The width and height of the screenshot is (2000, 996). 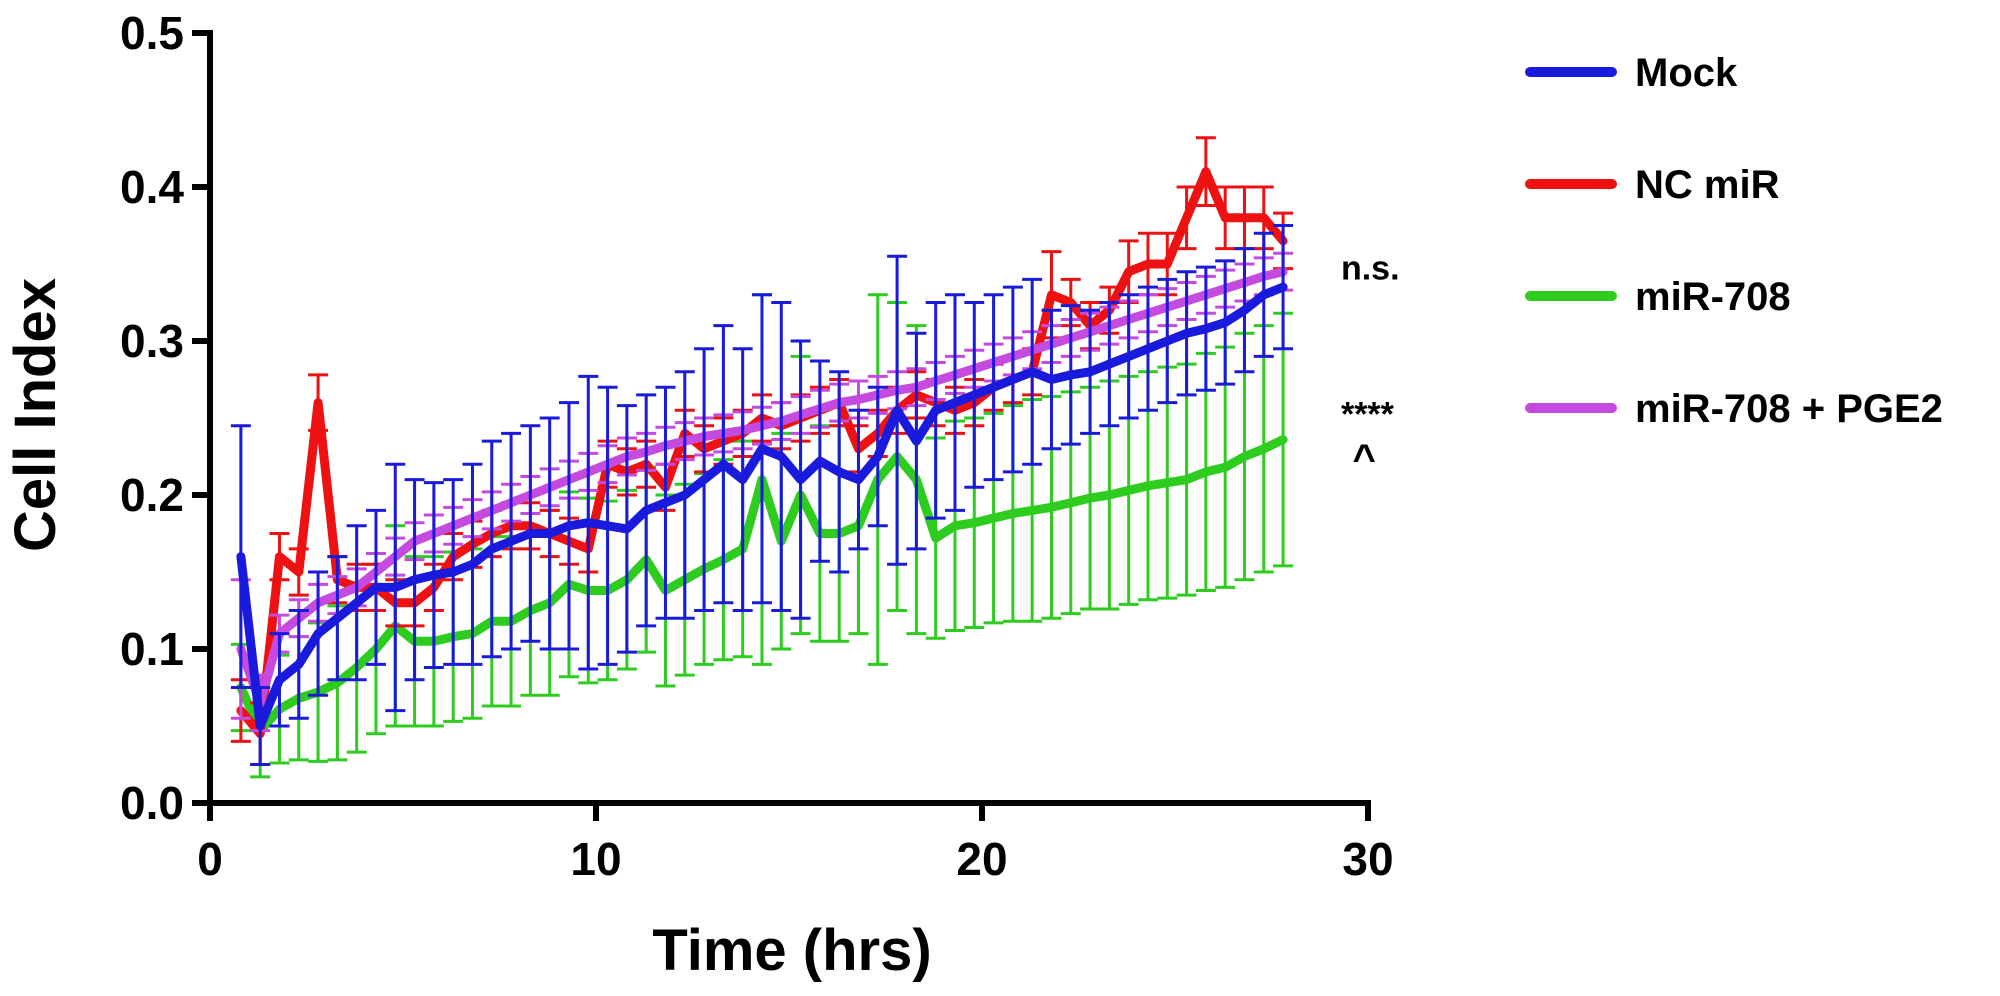 I want to click on legend-label: miR-708 + PGE2, so click(x=1789, y=409).